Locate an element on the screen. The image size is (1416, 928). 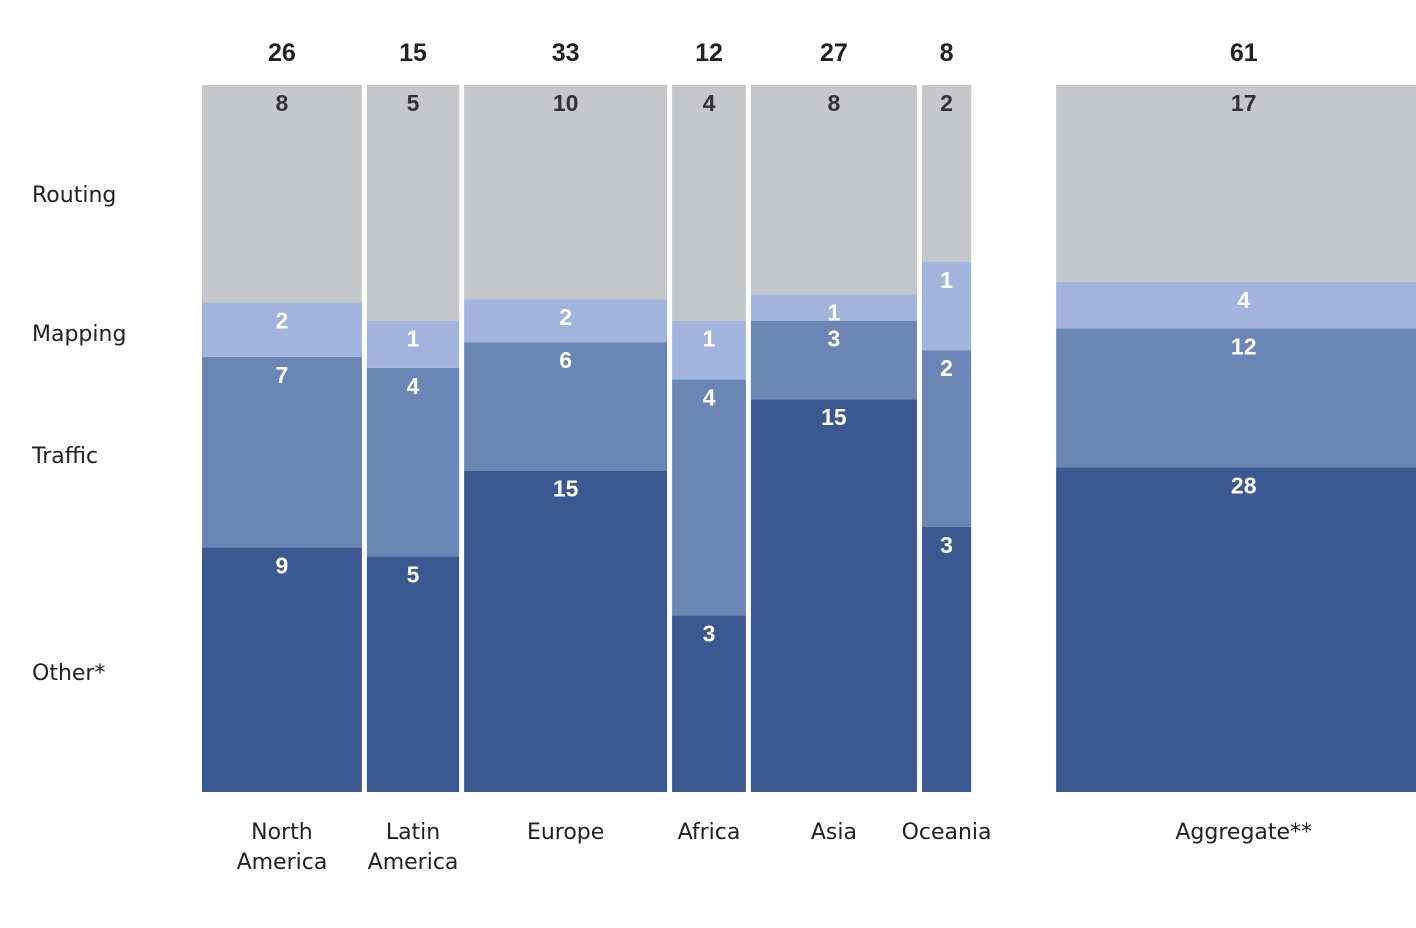
segment-aggregate-mapping is located at coordinates (1236, 305).